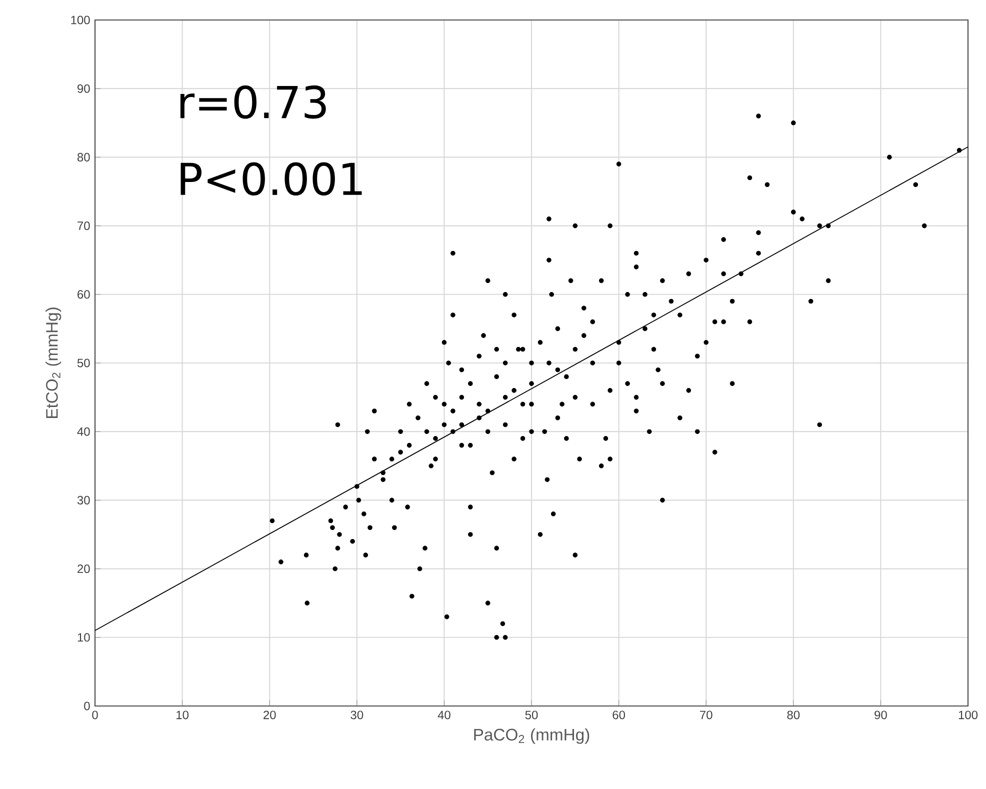  What do you see at coordinates (80, 20) in the screenshot?
I see `y-tick-label: 100` at bounding box center [80, 20].